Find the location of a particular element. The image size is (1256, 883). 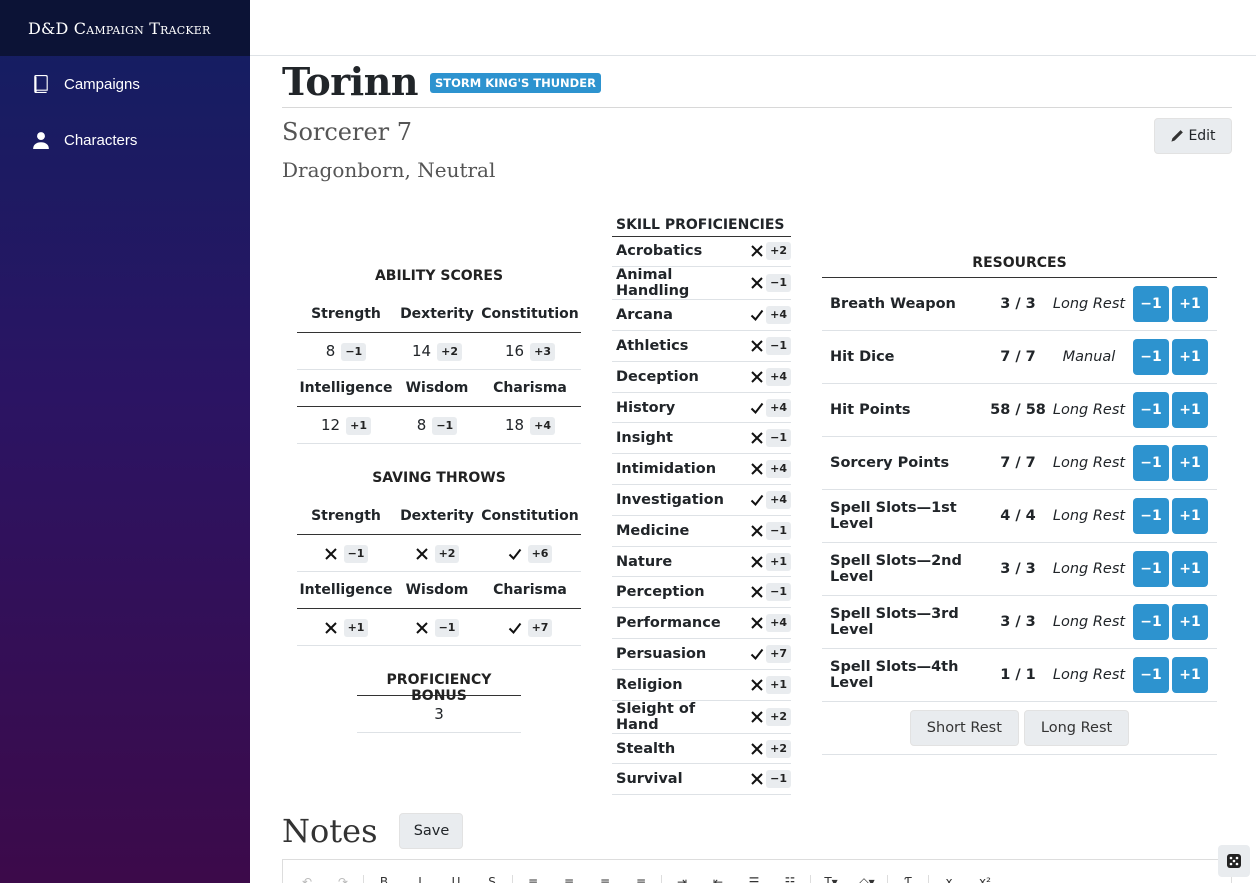

save-modifier: +6 is located at coordinates (540, 553).